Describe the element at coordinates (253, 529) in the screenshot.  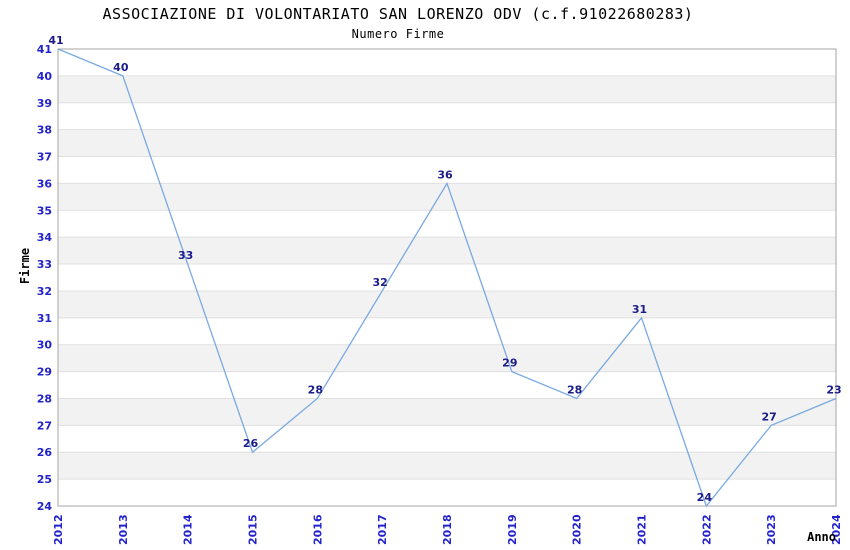
I see `x-tick-label: 2015` at that location.